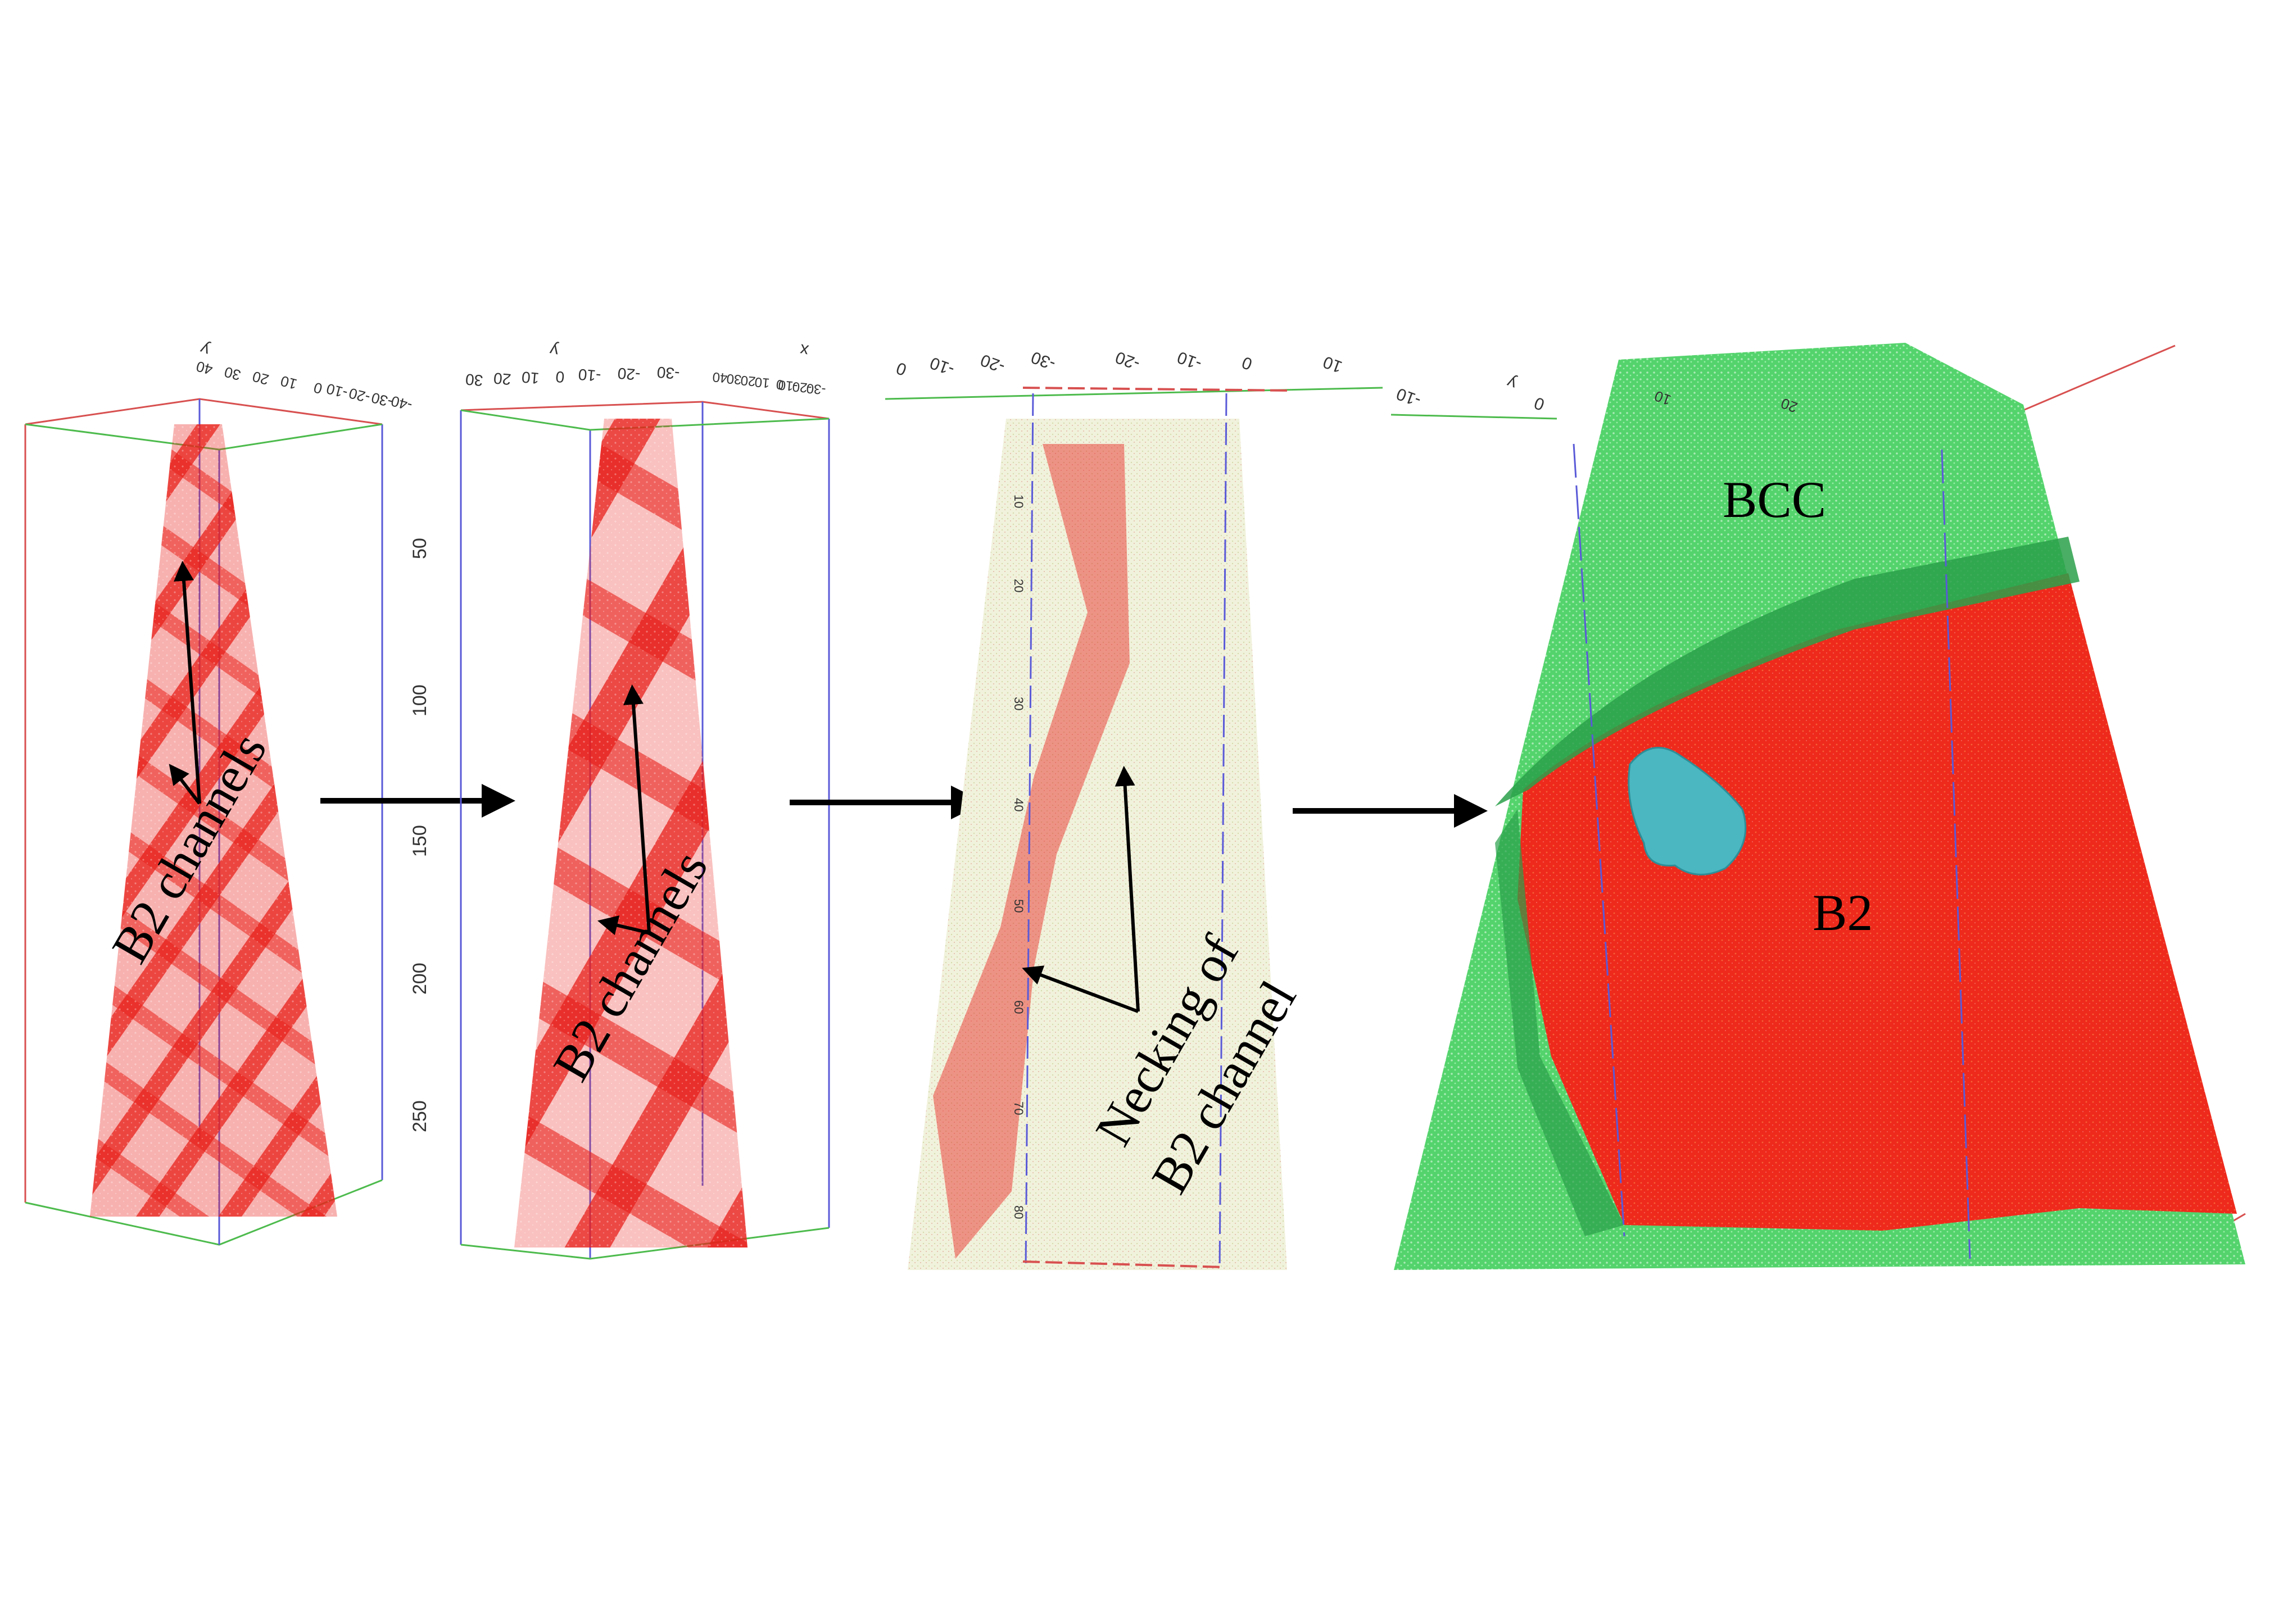 Image resolution: width=2283 pixels, height=1624 pixels. I want to click on panel-3-sample-cone, so click(1097, 844).